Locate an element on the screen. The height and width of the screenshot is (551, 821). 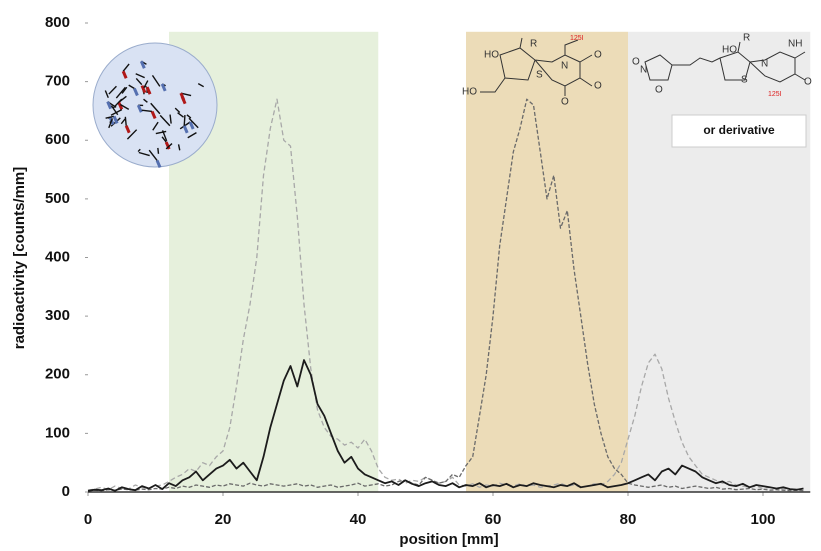
x-tick-label: 100 is located at coordinates (762, 519).